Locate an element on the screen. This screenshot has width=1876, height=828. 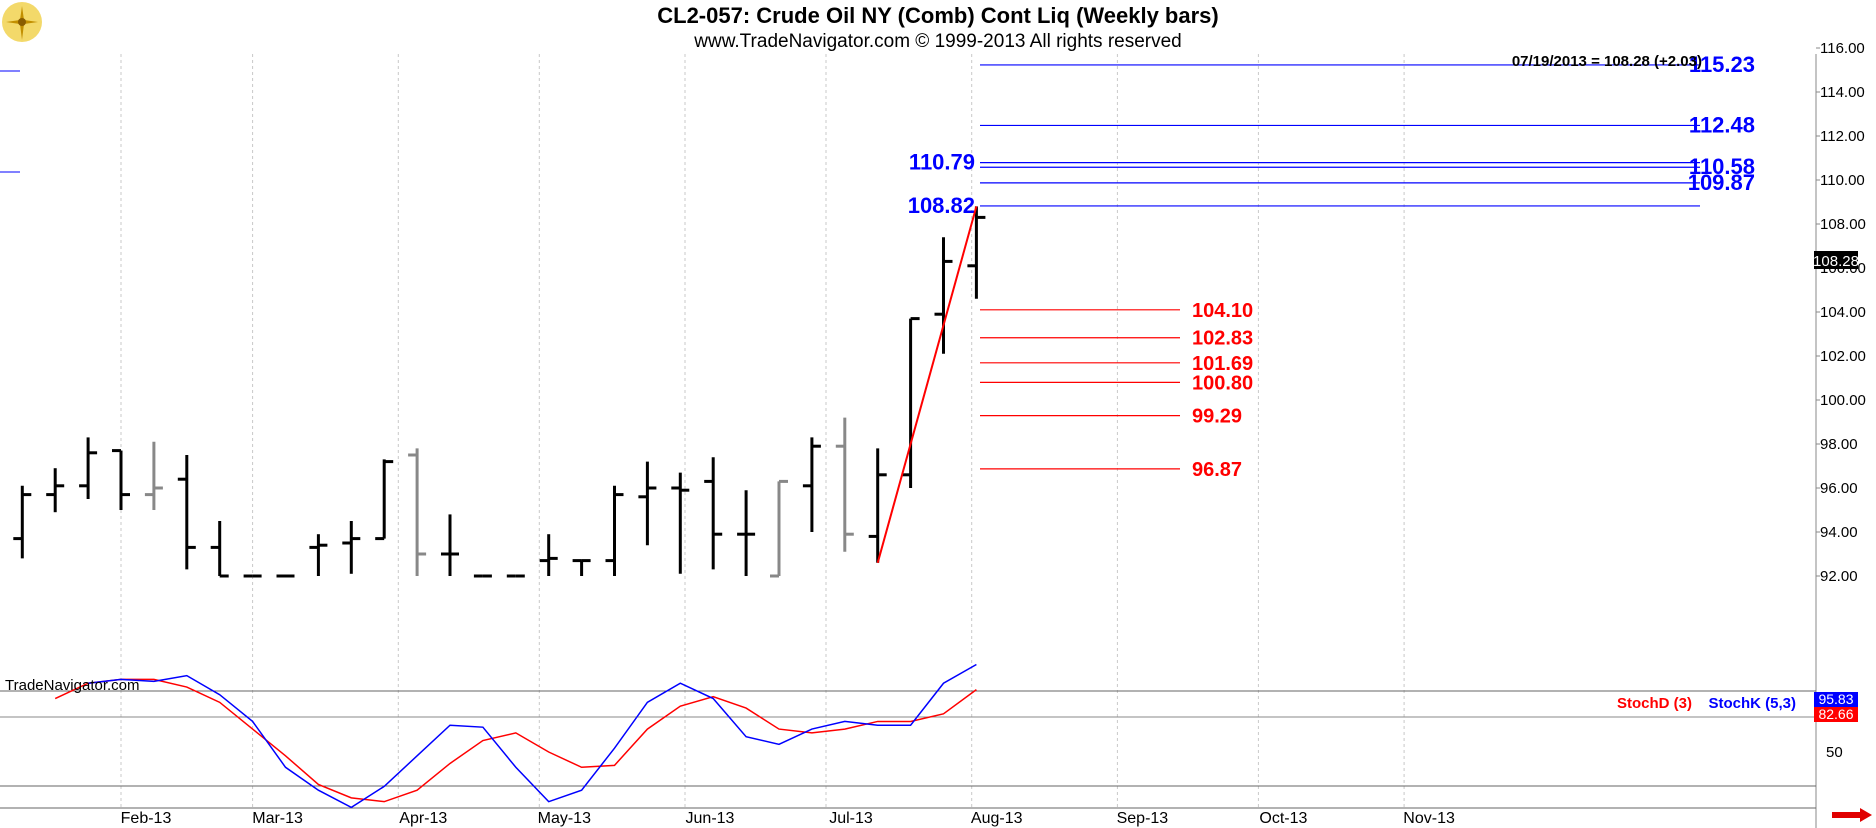
y-tick-label: 116.00 is located at coordinates (1842, 48).